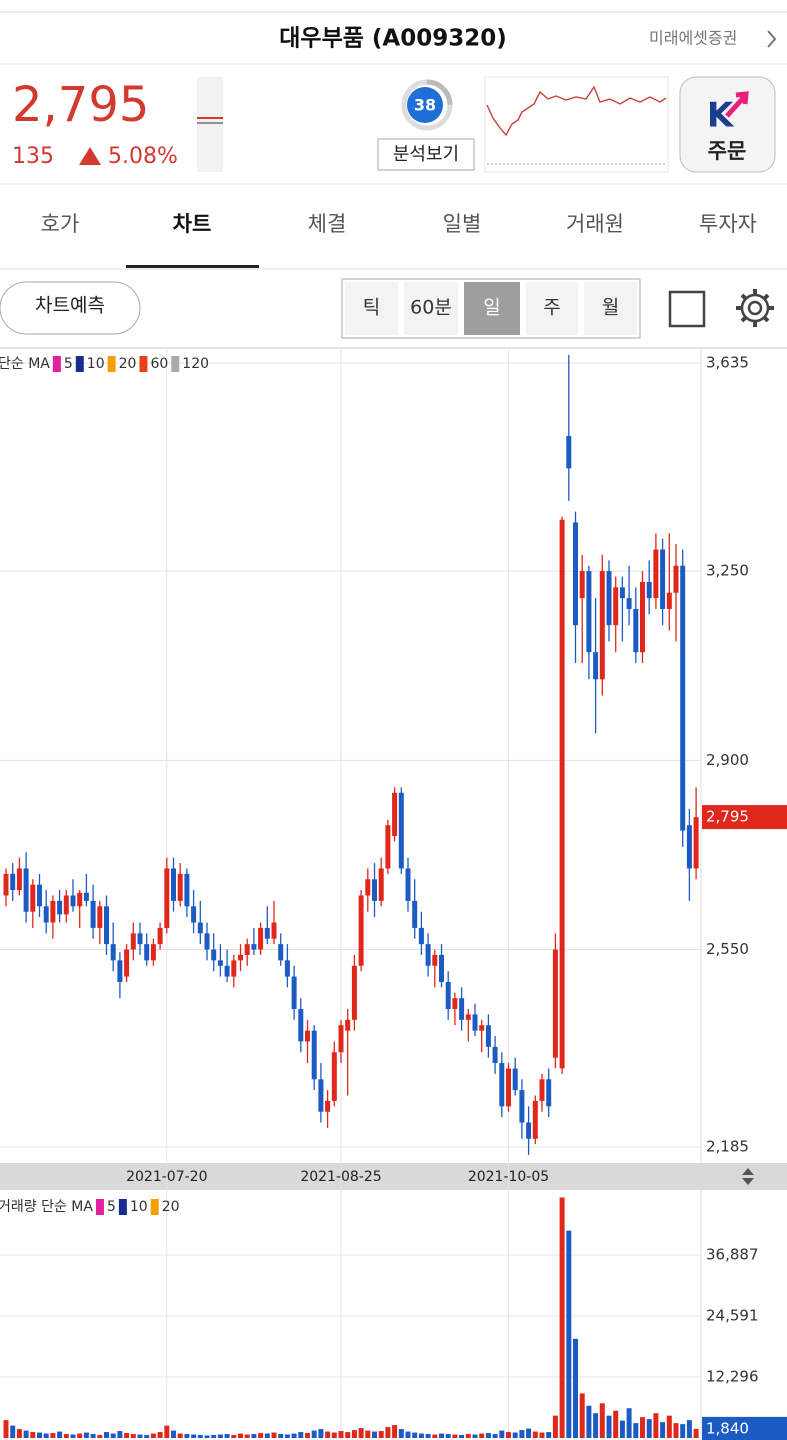 The width and height of the screenshot is (787, 1440). What do you see at coordinates (462, 224) in the screenshot?
I see `tab: 일별` at bounding box center [462, 224].